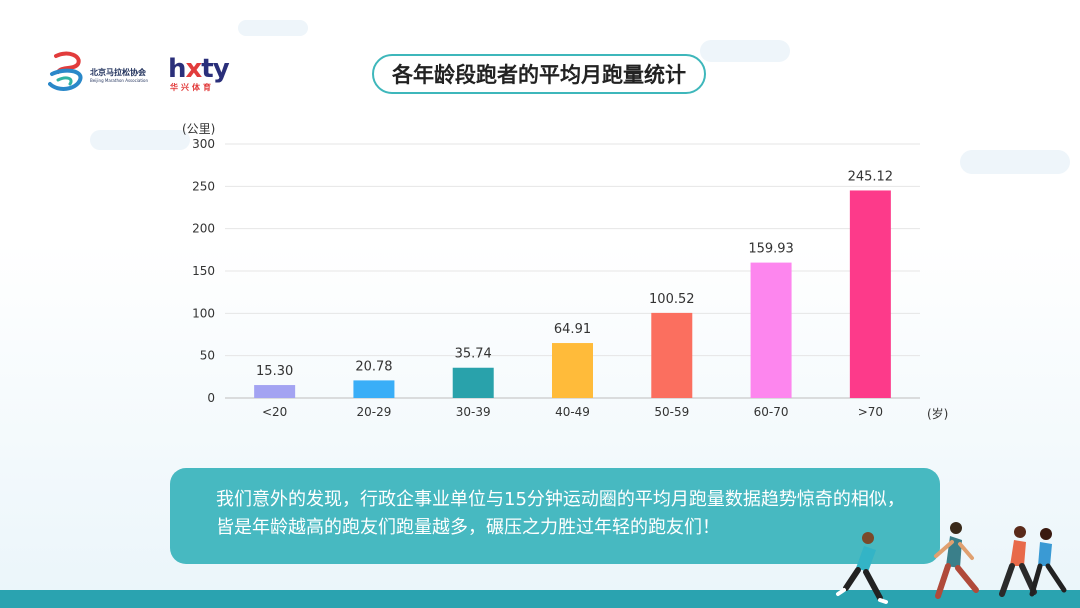  Describe the element at coordinates (203, 229) in the screenshot. I see `y-tick-label: 200` at that location.